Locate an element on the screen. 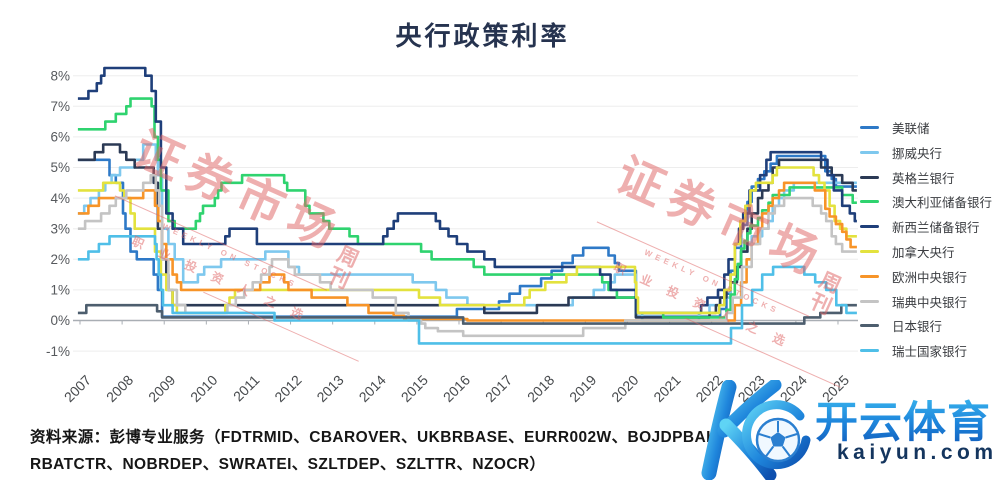 The image size is (998, 490). legend-label: 加拿大央行 is located at coordinates (923, 252).